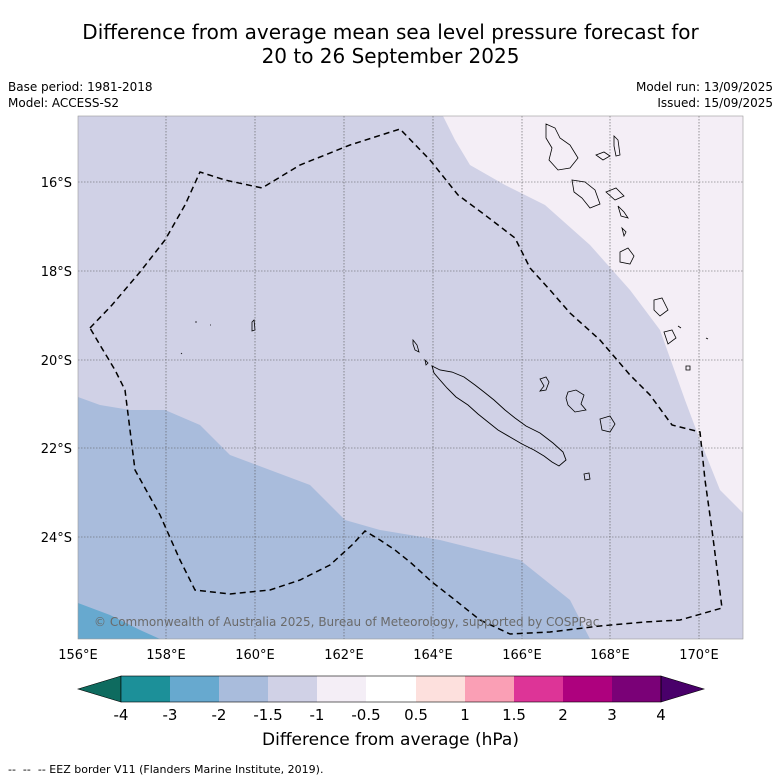 Image resolution: width=781 pixels, height=781 pixels. Describe the element at coordinates (390, 56) in the screenshot. I see `title-line-2: 20 to 26 September 2025` at that location.